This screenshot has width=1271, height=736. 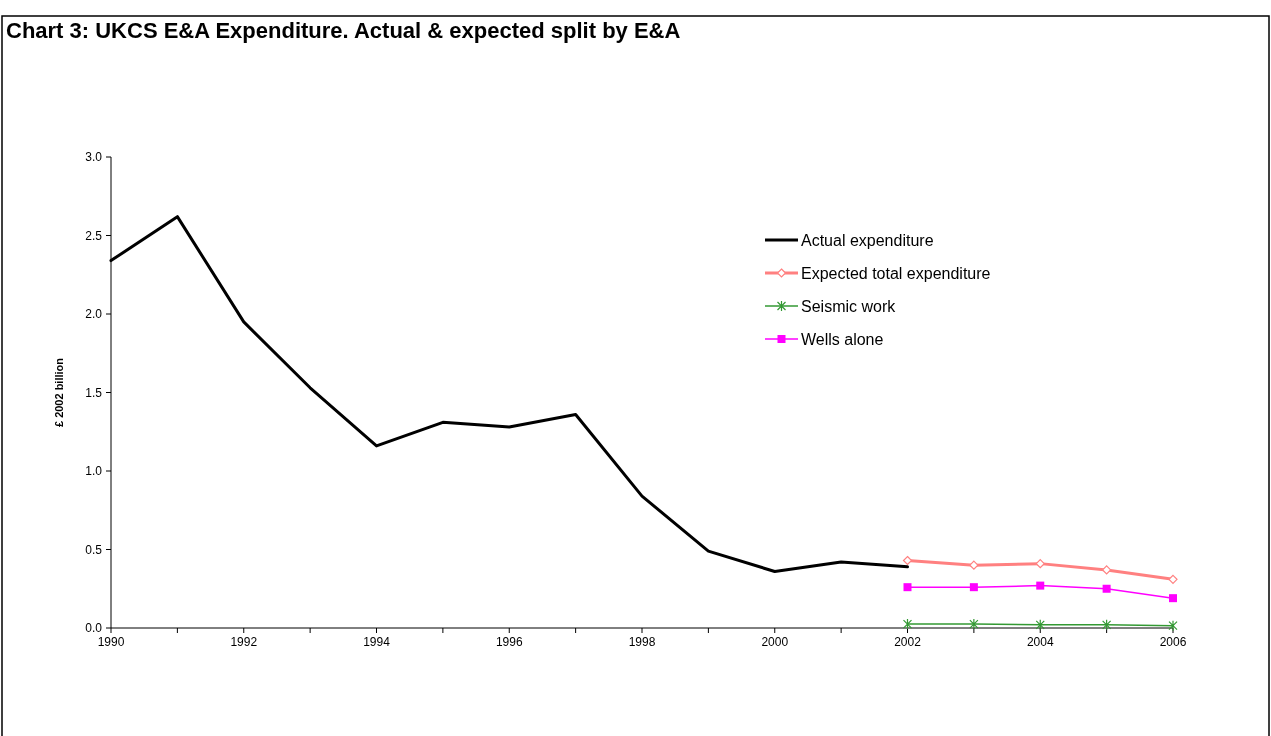 What do you see at coordinates (94, 392) in the screenshot?
I see `y-tick-label: 1.5` at bounding box center [94, 392].